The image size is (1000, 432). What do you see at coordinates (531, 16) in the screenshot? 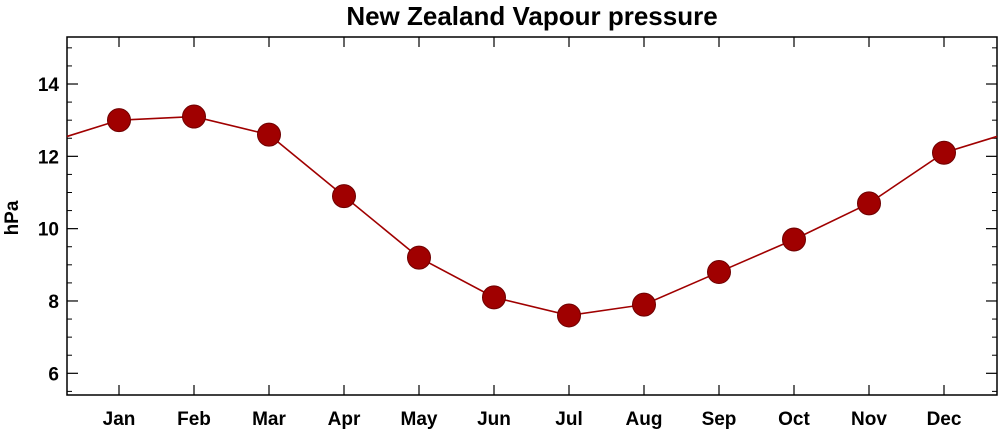
I see `chart-title: New Zealand Vapour pressure` at bounding box center [531, 16].